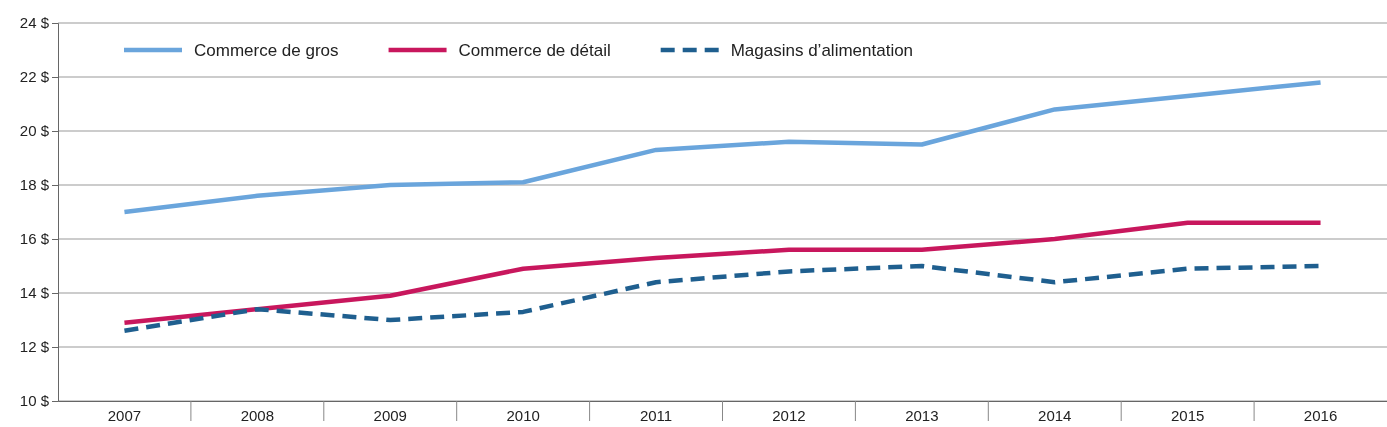 The height and width of the screenshot is (427, 1387). What do you see at coordinates (34, 401) in the screenshot?
I see `y-tick-label: 10 $` at bounding box center [34, 401].